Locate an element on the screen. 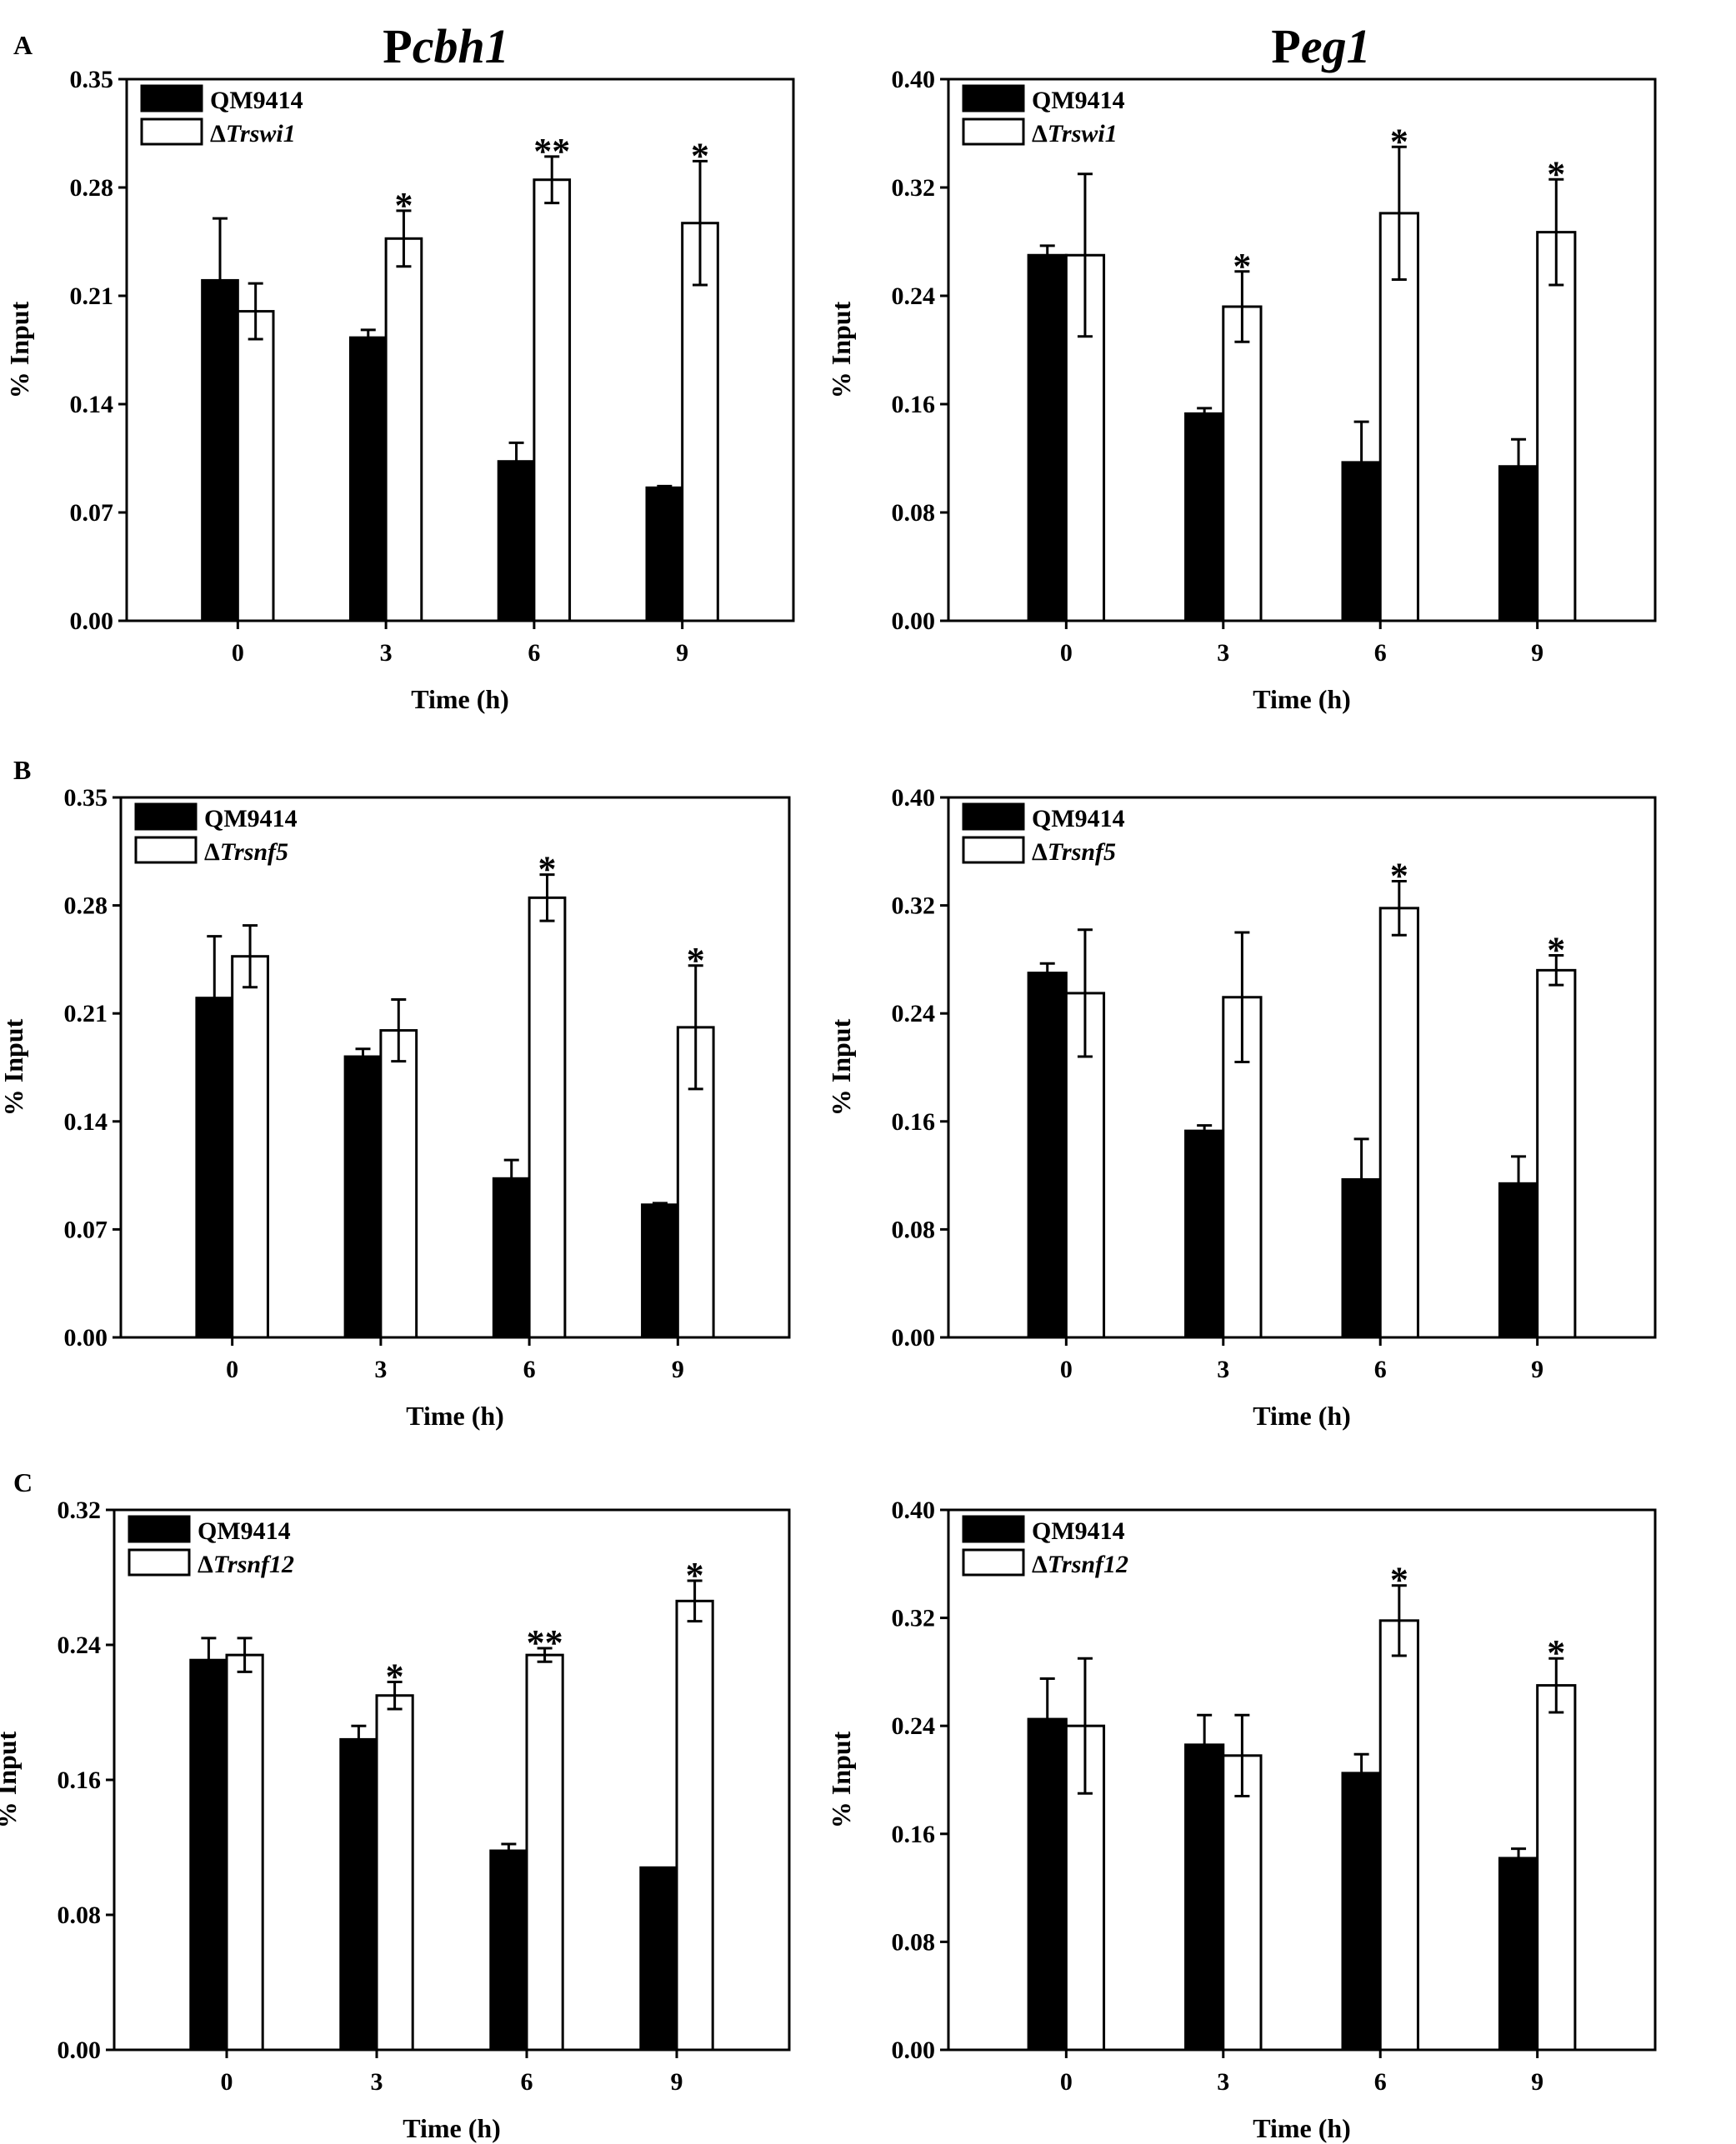 This screenshot has height=2144, width=1736. bar-series1-t0 is located at coordinates (1047, 437).